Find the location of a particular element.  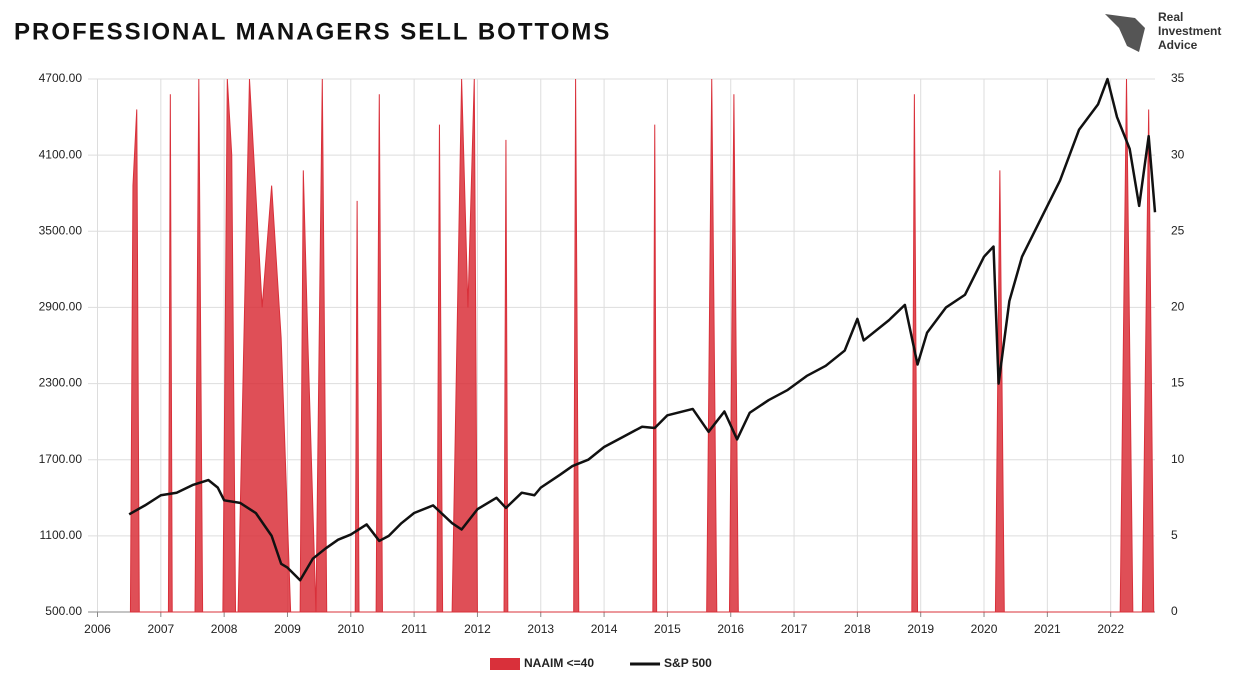

y2-tick-label: 0 is located at coordinates (1174, 611).